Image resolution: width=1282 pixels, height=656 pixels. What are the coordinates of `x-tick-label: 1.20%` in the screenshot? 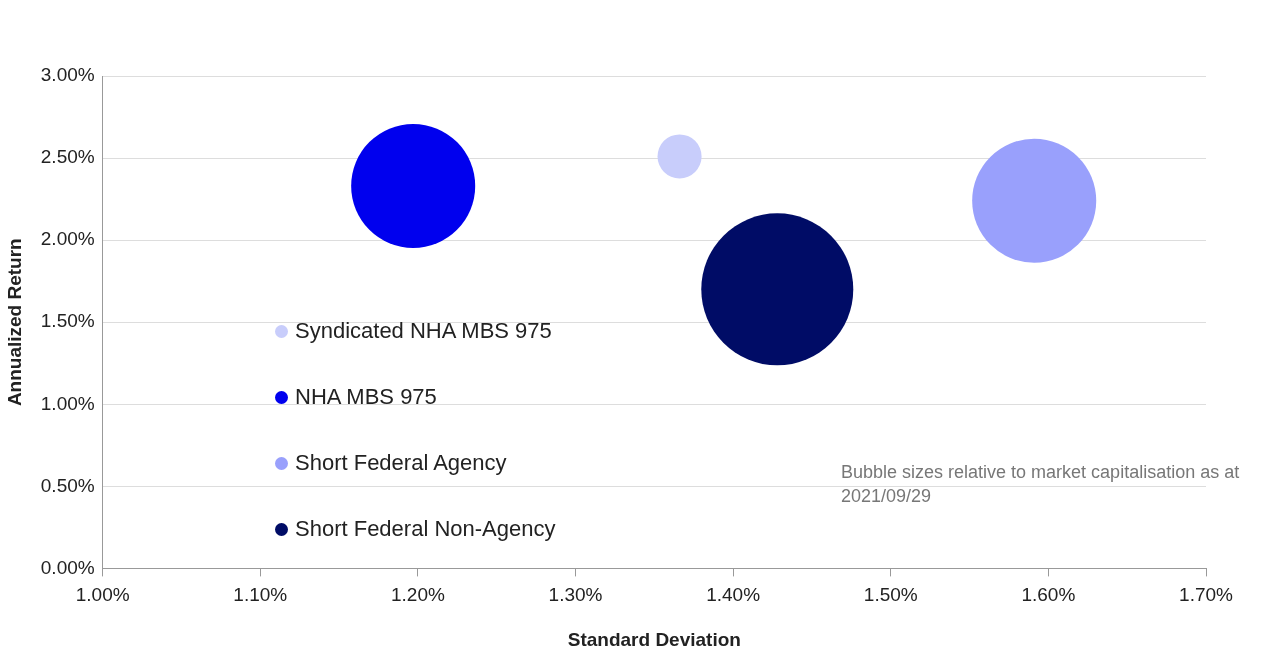 It's located at (417, 595).